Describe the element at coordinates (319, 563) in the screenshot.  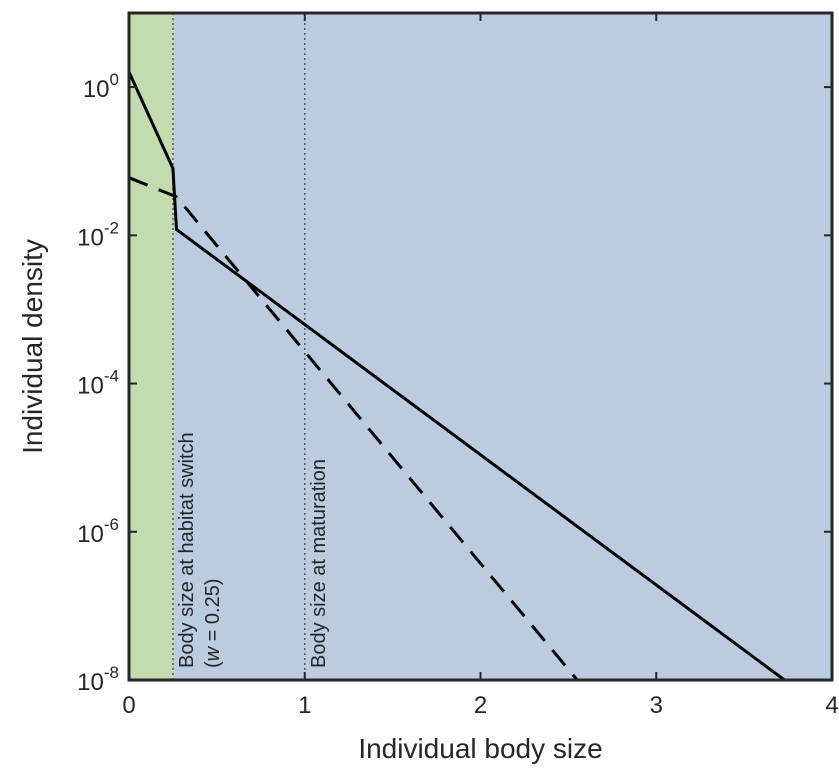
I see `reference-label-1: Body size at maturation` at that location.